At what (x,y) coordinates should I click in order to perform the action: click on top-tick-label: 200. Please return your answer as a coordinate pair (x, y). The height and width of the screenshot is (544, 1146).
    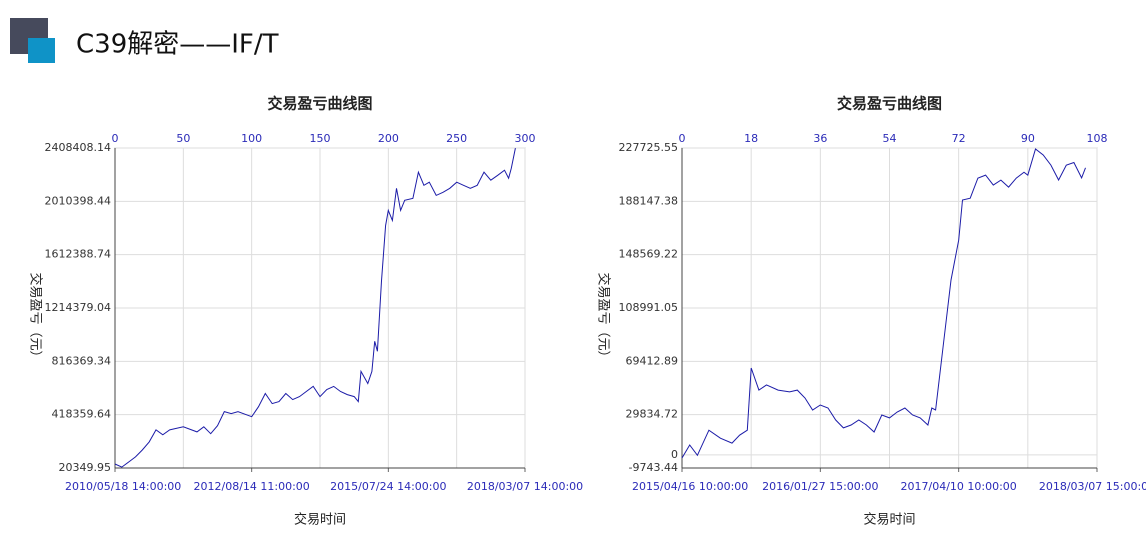
    Looking at the image, I should click on (388, 138).